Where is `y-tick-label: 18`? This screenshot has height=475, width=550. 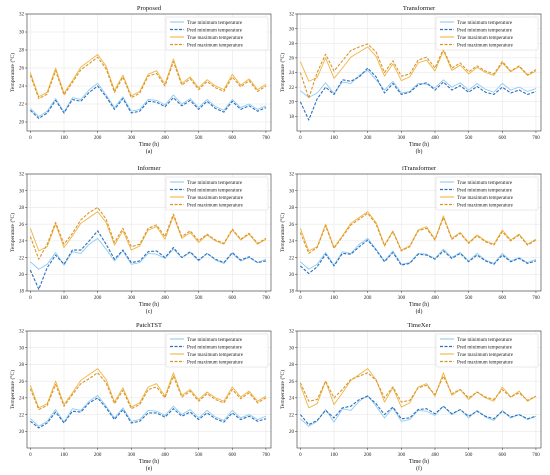
y-tick-label: 18 is located at coordinates (292, 292).